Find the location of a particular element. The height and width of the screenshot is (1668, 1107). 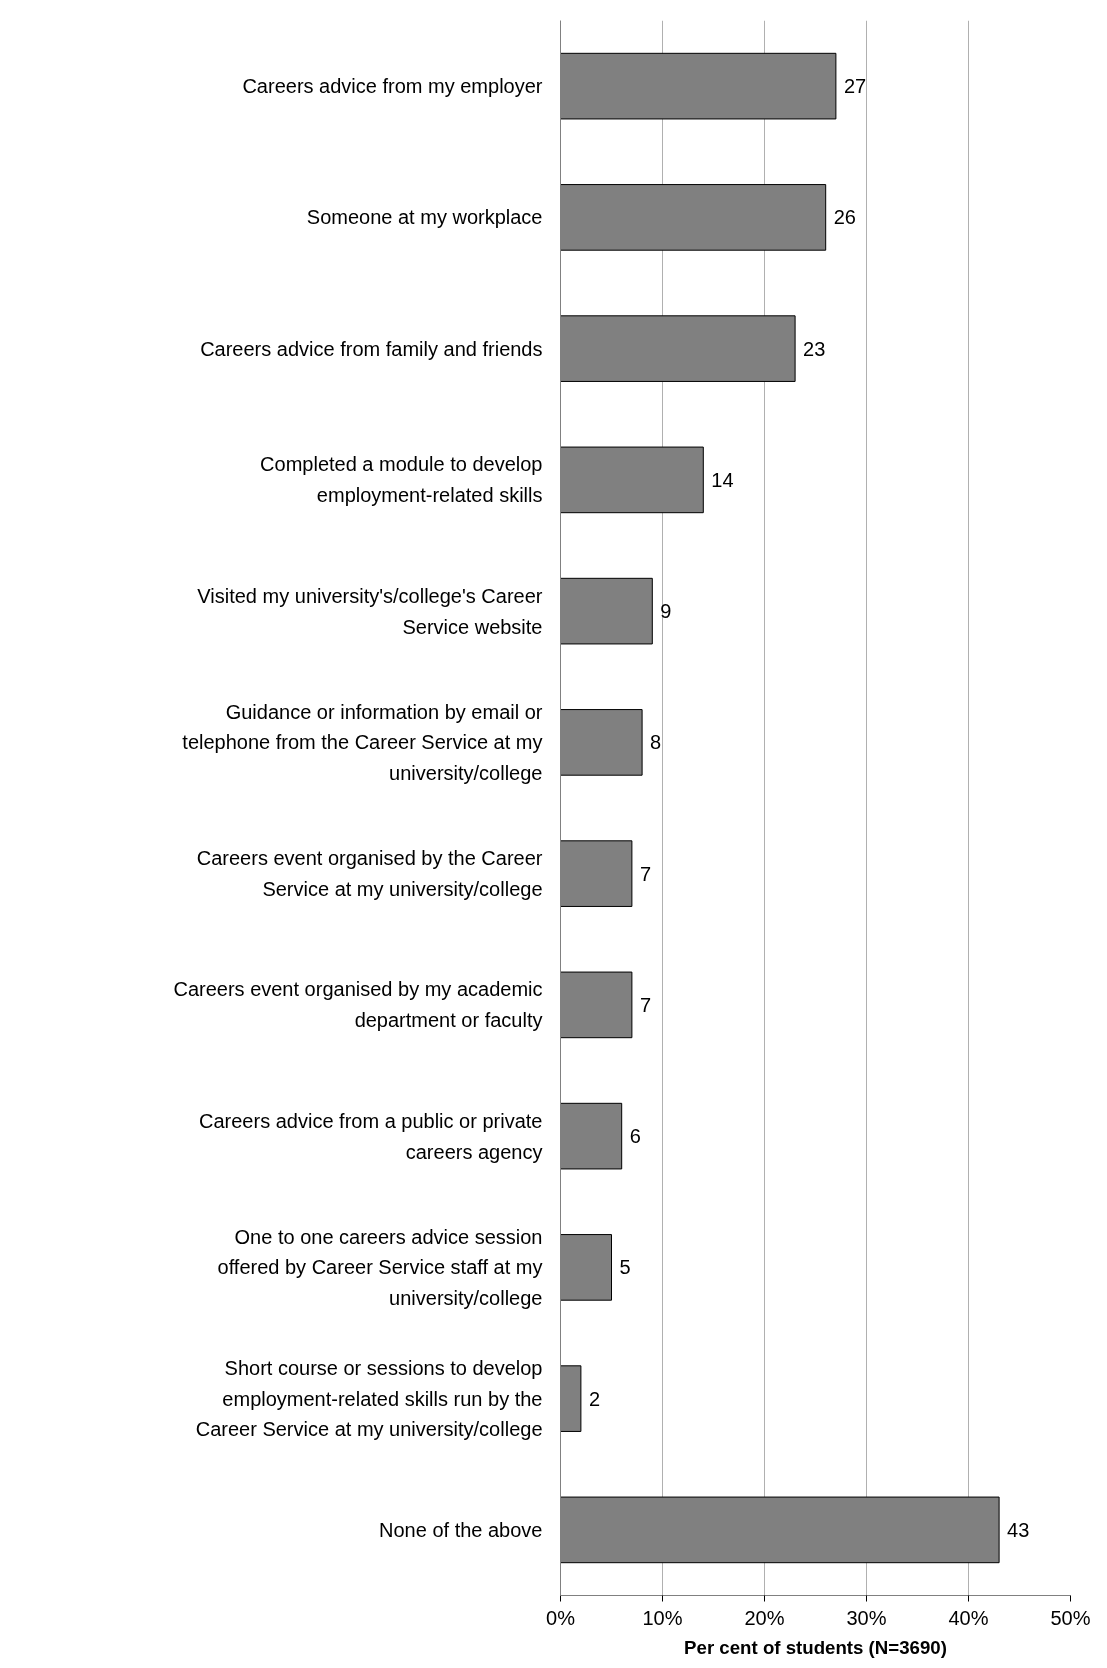

y-tick-label: Short course or sessions to develop employment-related skills run by the Career Service at my university/college is located at coordinates (369, 1398).